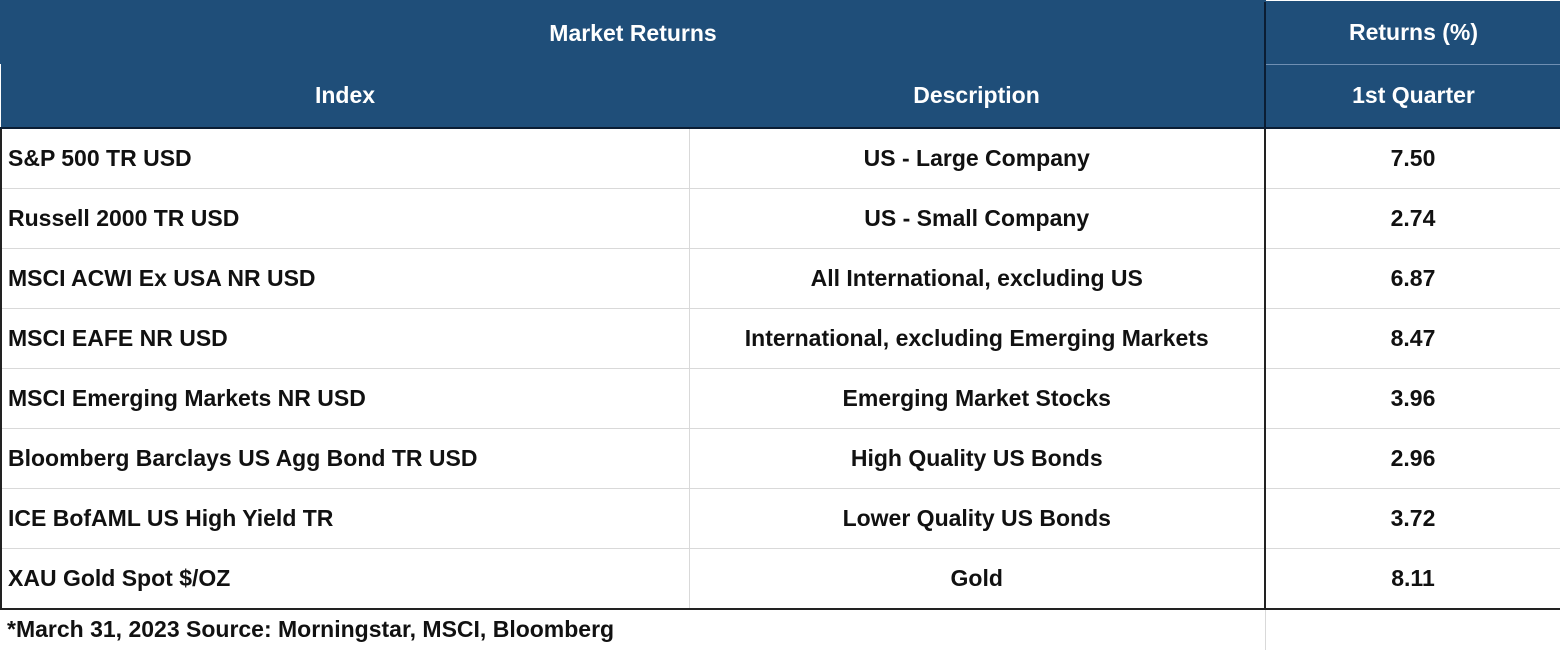  Describe the element at coordinates (977, 218) in the screenshot. I see `index-description: US - Small Company` at that location.